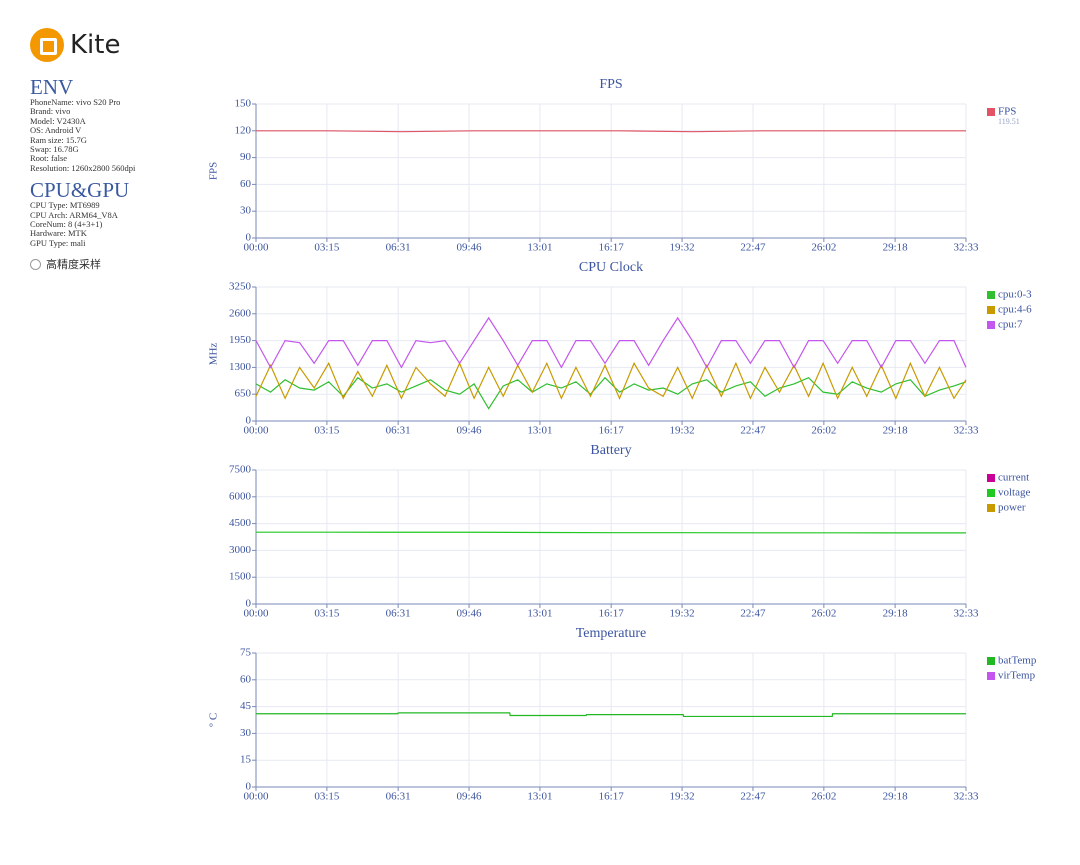  What do you see at coordinates (125, 45) in the screenshot?
I see `logo: Kite` at bounding box center [125, 45].